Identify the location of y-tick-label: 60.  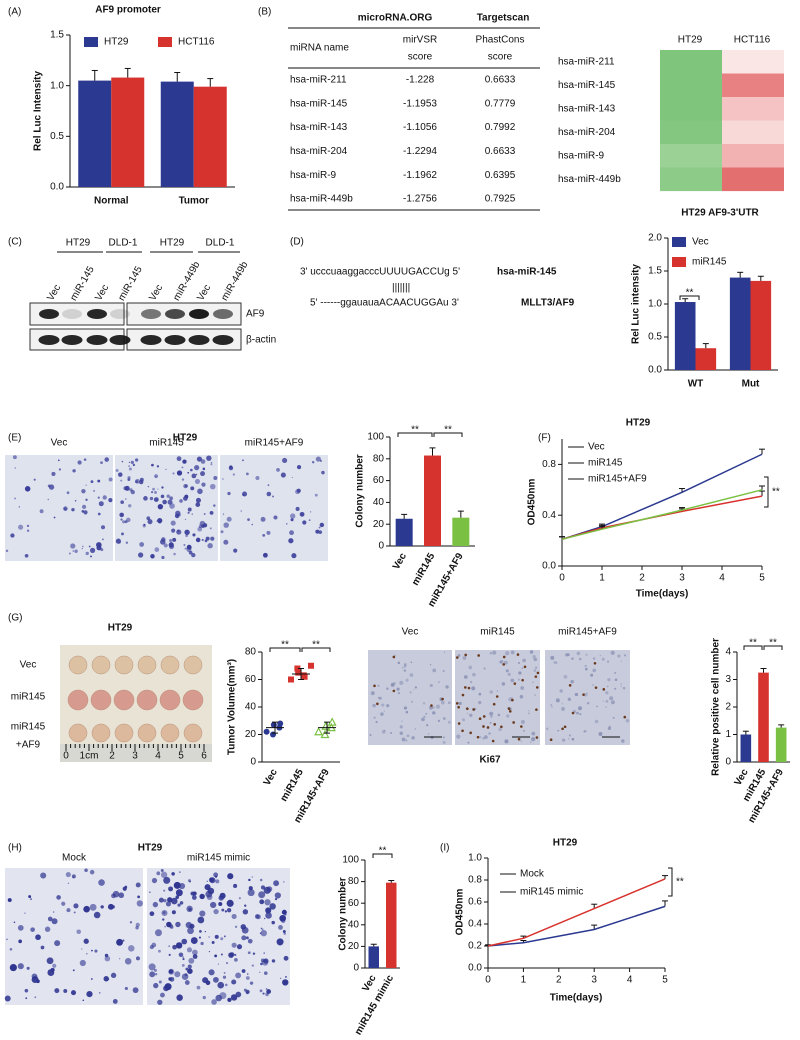
(354, 903).